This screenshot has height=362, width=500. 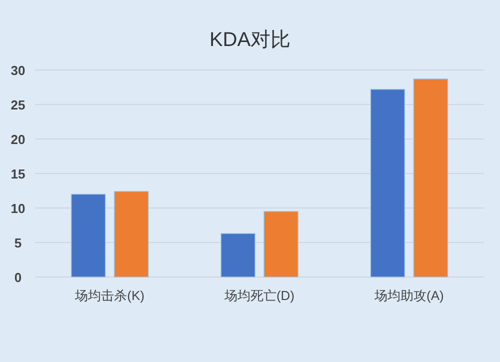 What do you see at coordinates (18, 139) in the screenshot?
I see `y-tick-label: 20` at bounding box center [18, 139].